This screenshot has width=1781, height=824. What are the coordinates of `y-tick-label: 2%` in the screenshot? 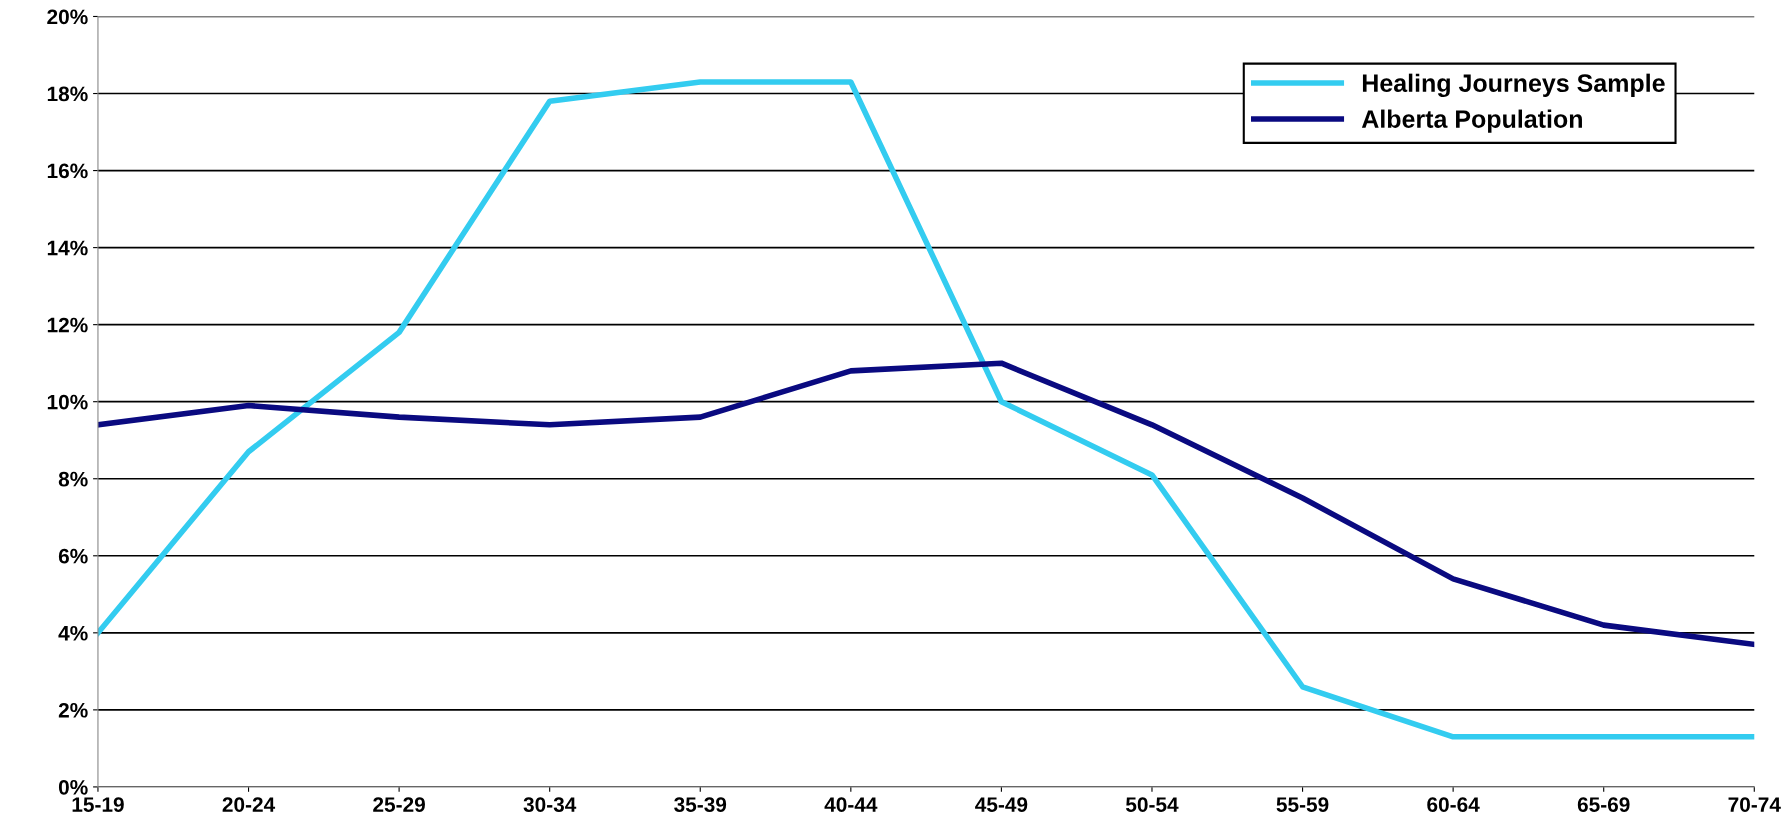 It's located at (73, 710).